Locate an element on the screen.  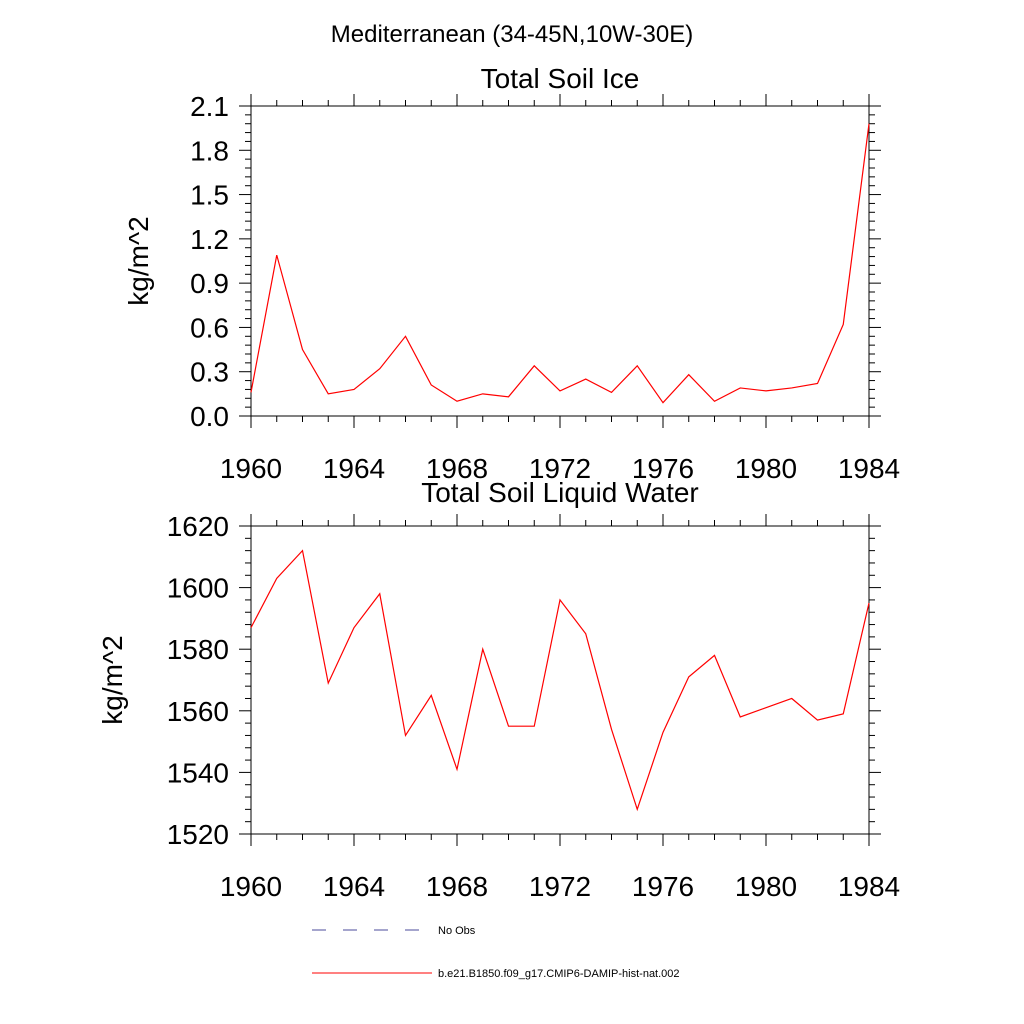
y-tick-label: 1.8 is located at coordinates (209, 150).